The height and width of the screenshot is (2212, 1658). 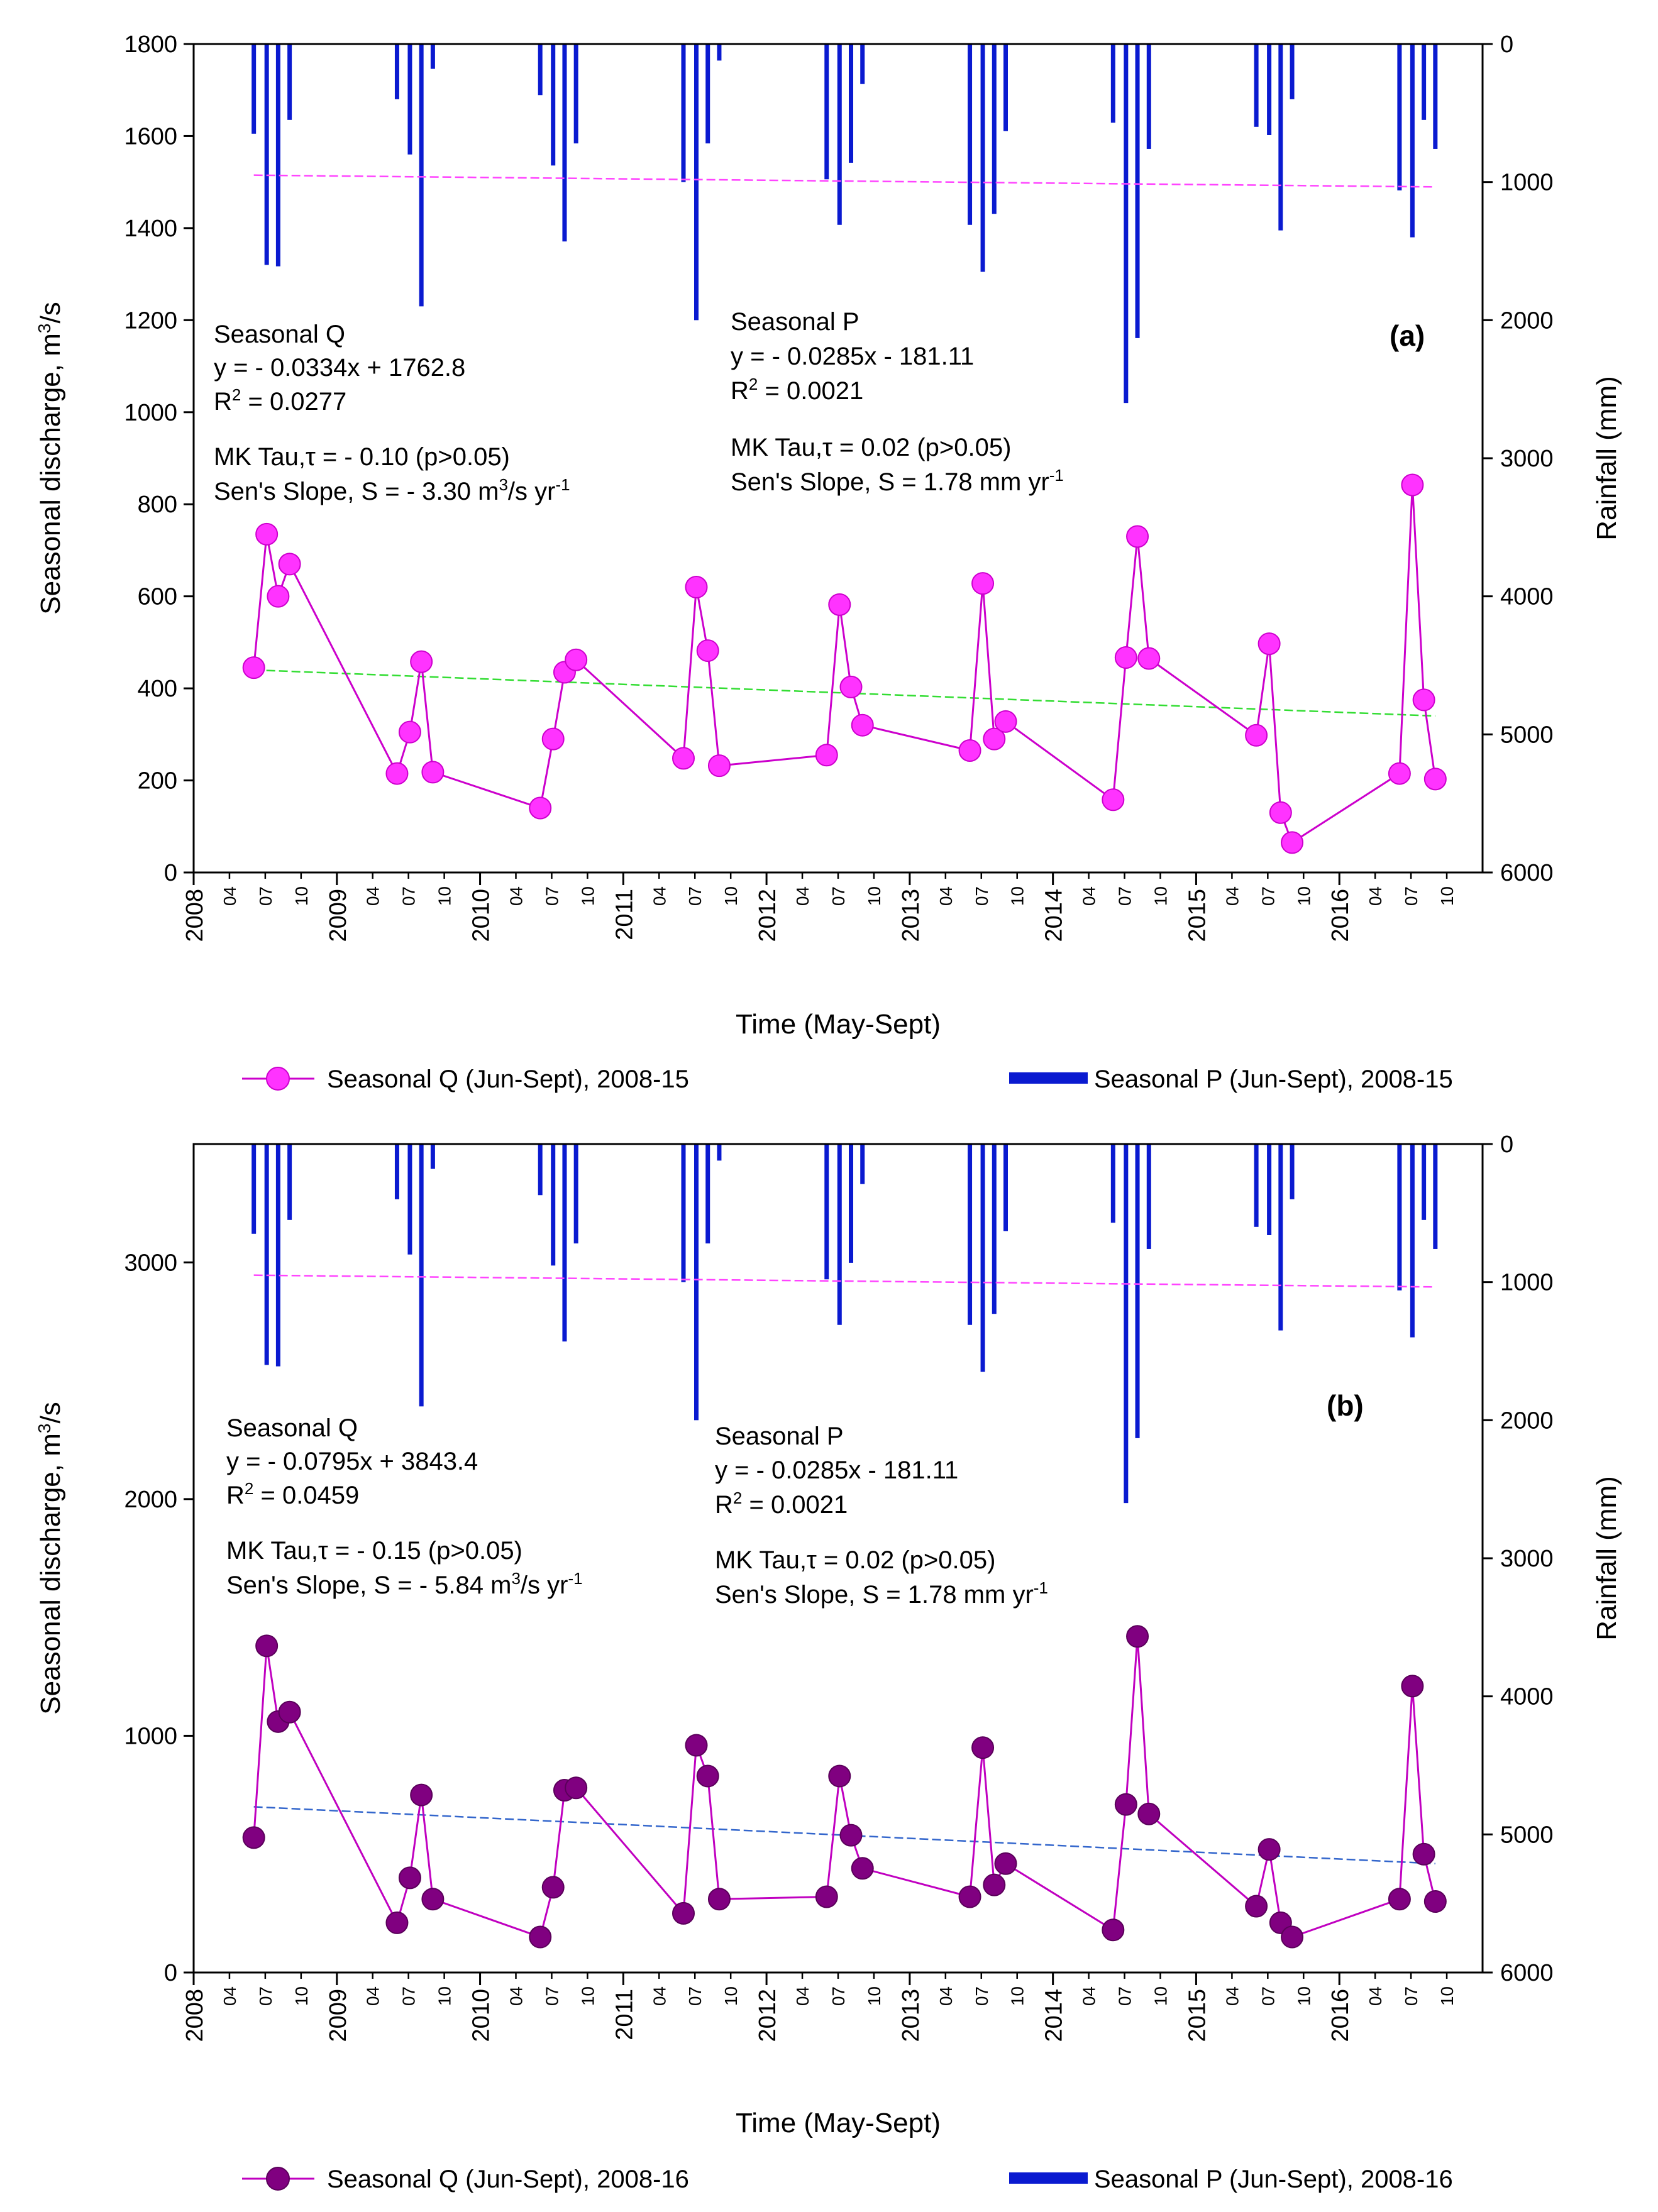 What do you see at coordinates (911, 915) in the screenshot?
I see `x-year-label: 2013` at bounding box center [911, 915].